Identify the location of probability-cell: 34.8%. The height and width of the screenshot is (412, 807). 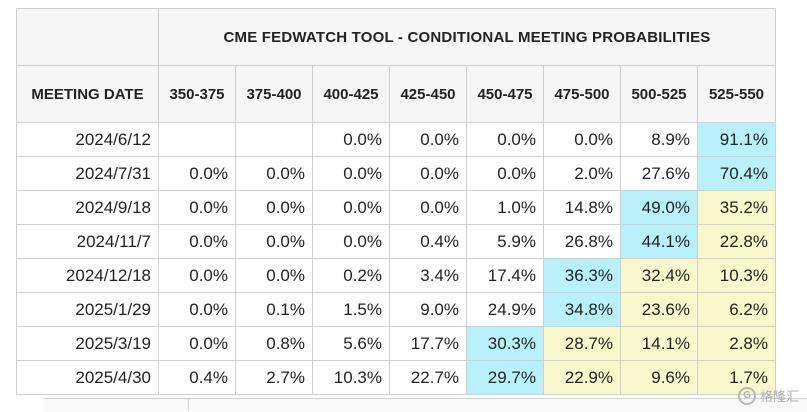
(582, 309).